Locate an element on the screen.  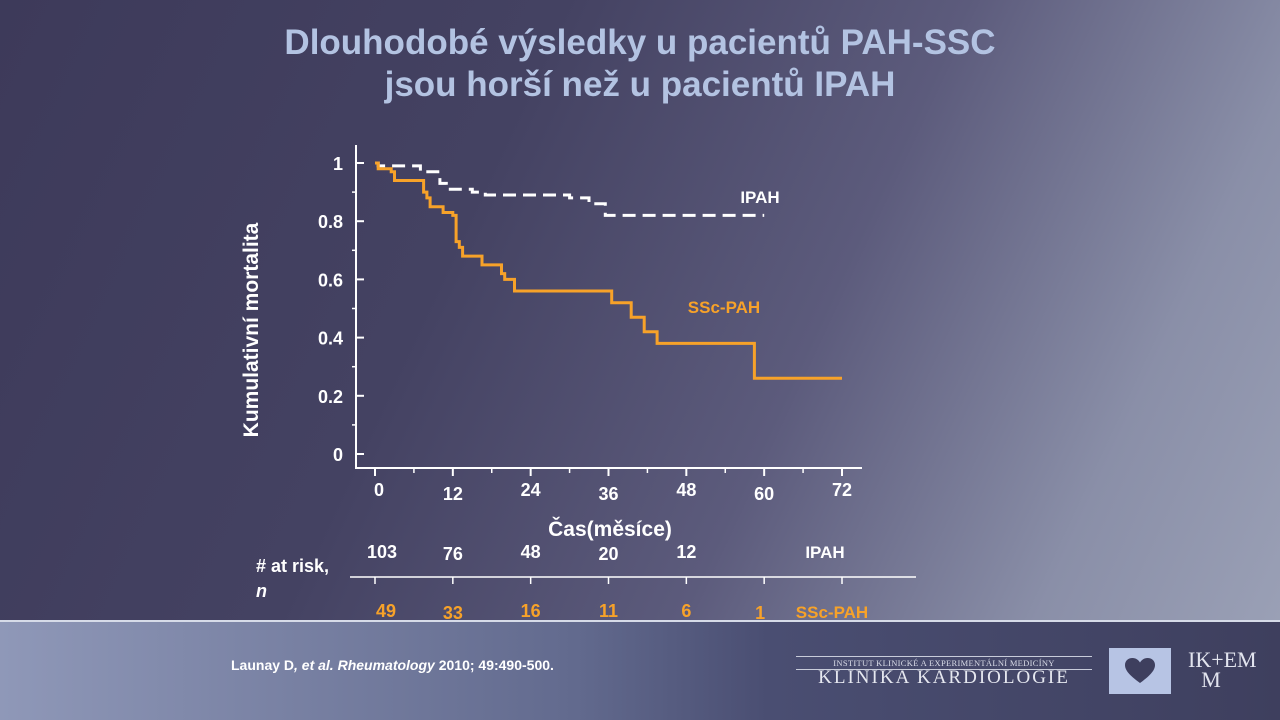
at-risk-ipah-value: 103 is located at coordinates (382, 552).